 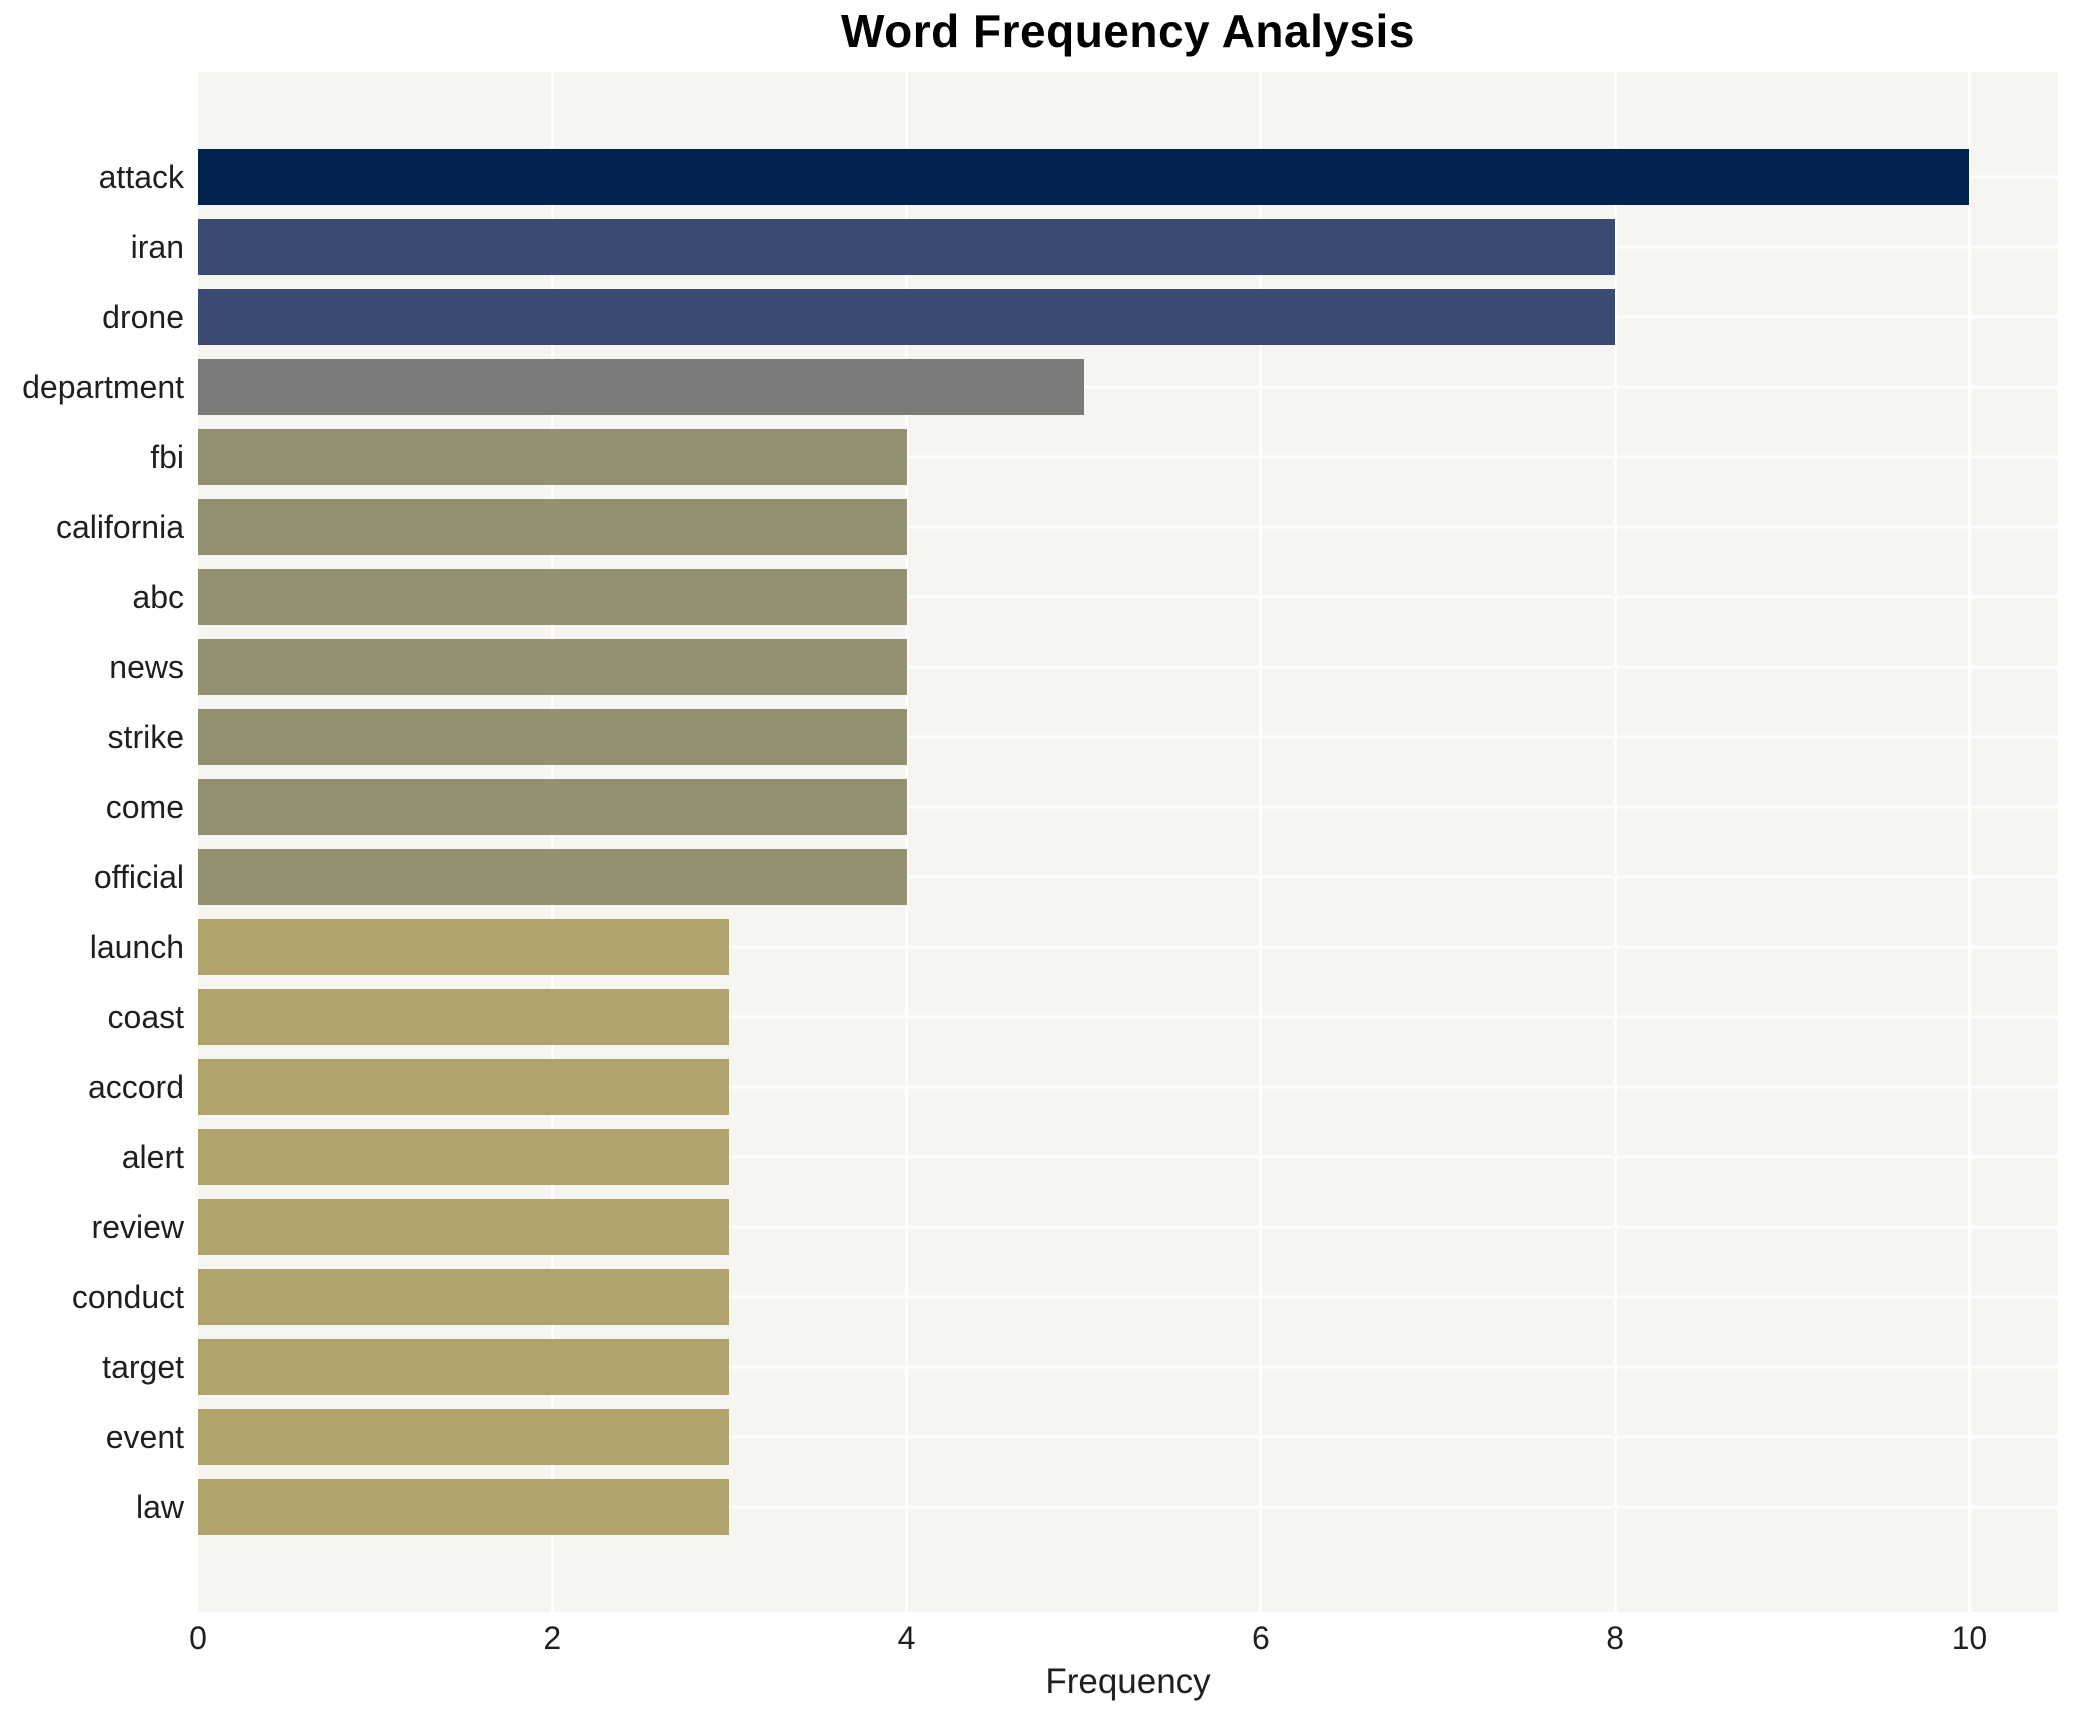 I want to click on bar-strike, so click(x=552, y=737).